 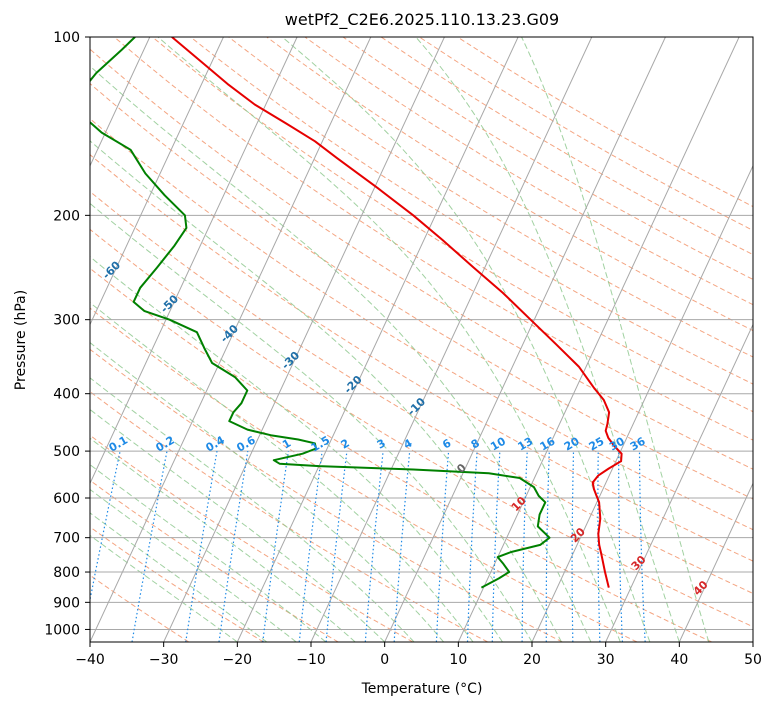 I want to click on chart-title: wetPf2_C2E6.2025.110.13.23.G09, so click(x=422, y=20).